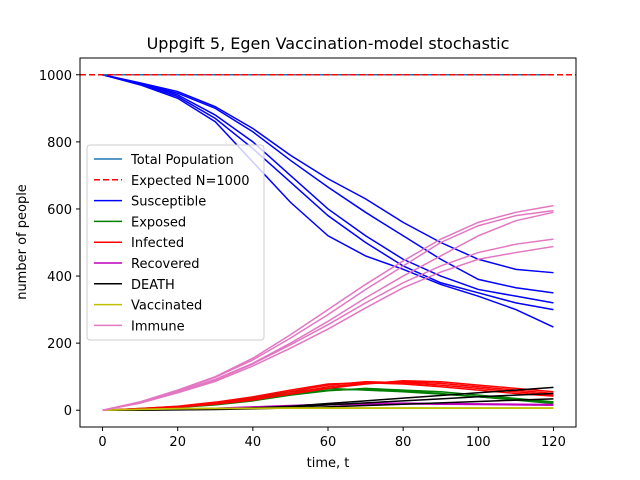 This screenshot has height=480, width=640. What do you see at coordinates (190, 181) in the screenshot?
I see `legend-label-expected: Expected N=1000` at bounding box center [190, 181].